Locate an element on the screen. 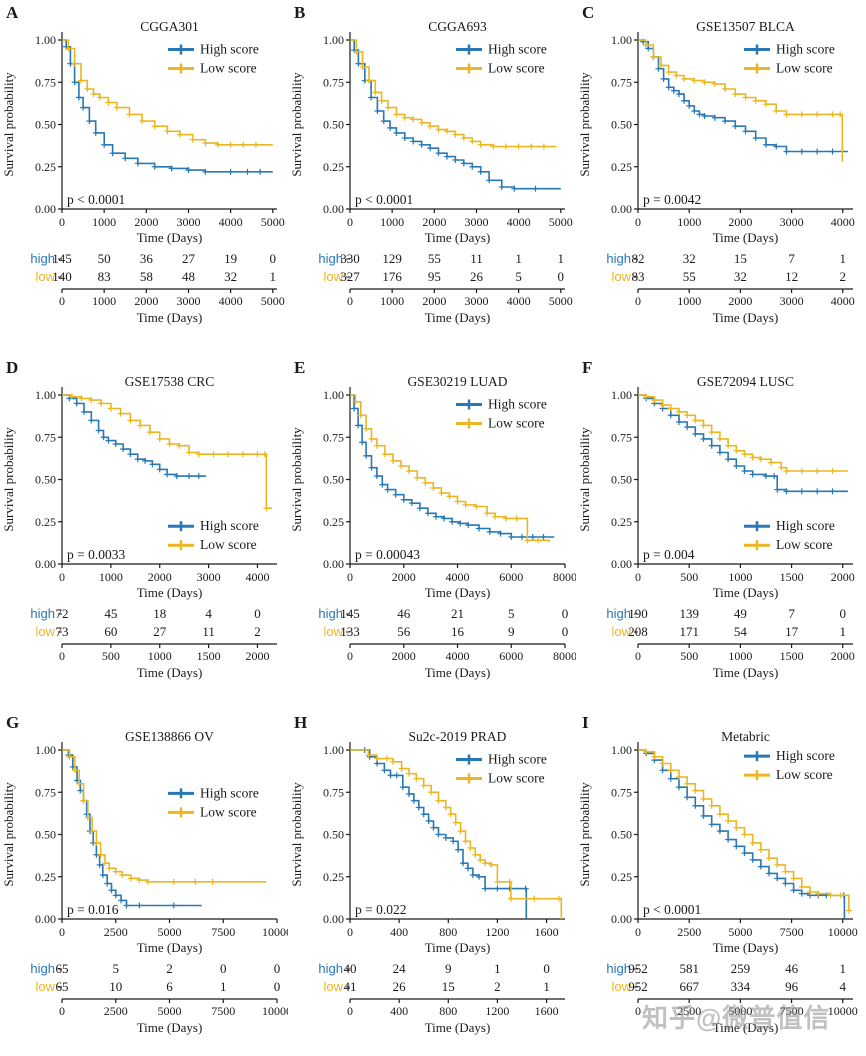 The height and width of the screenshot is (1056, 866). panel-title: GSE17538 CRC is located at coordinates (170, 381).